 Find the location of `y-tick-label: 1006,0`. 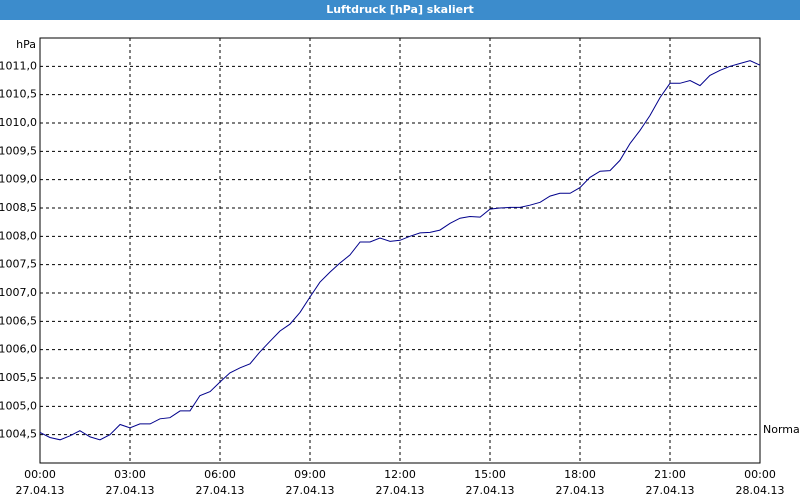

y-tick-label: 1006,0 is located at coordinates (18, 349).